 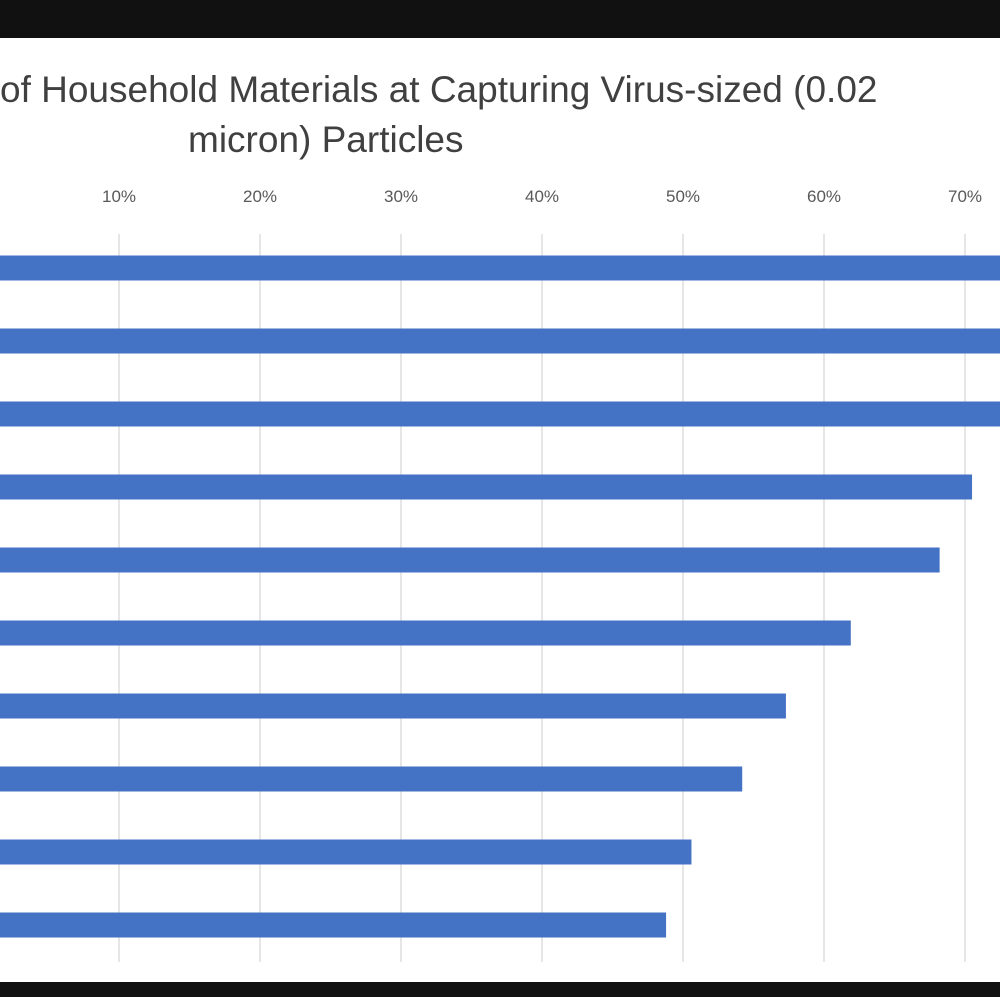 I want to click on x-tick-label: 10%, so click(x=119, y=196).